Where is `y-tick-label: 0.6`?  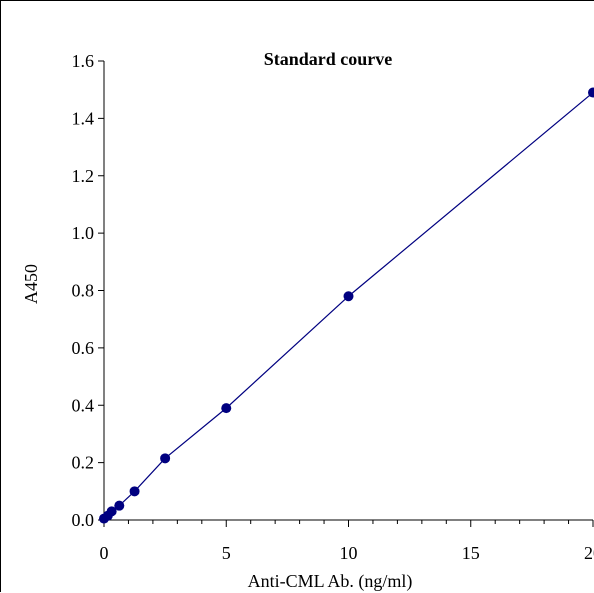
y-tick-label: 0.6 is located at coordinates (83, 348).